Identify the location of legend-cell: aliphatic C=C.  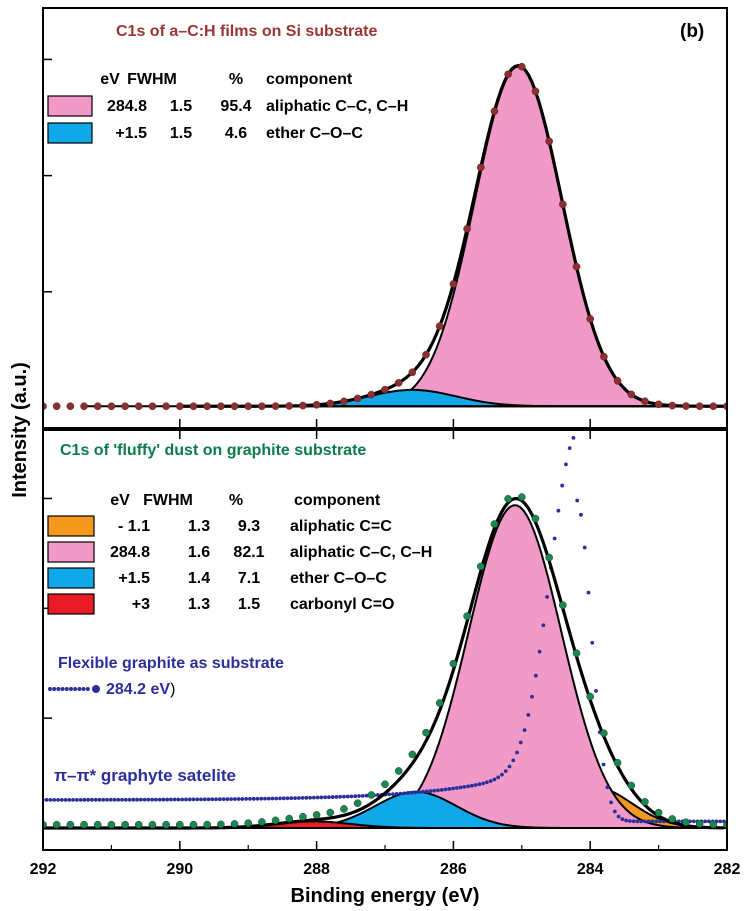
(341, 526).